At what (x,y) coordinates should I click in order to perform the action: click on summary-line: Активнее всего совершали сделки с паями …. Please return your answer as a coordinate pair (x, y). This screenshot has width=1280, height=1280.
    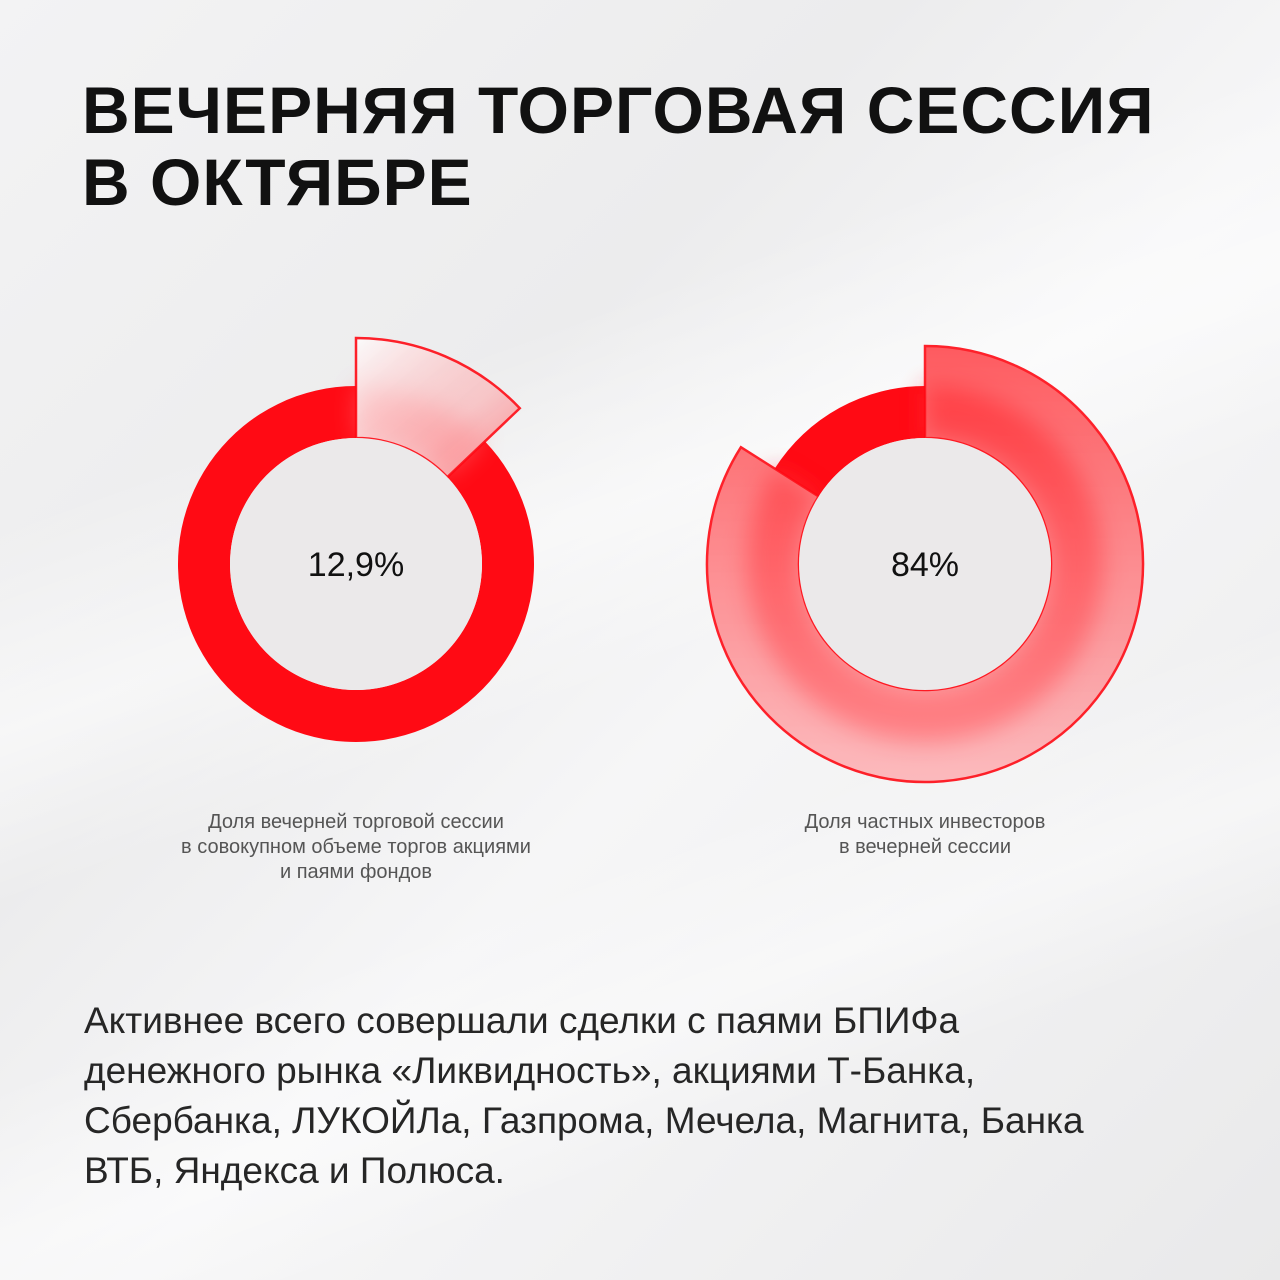
    Looking at the image, I should click on (522, 1020).